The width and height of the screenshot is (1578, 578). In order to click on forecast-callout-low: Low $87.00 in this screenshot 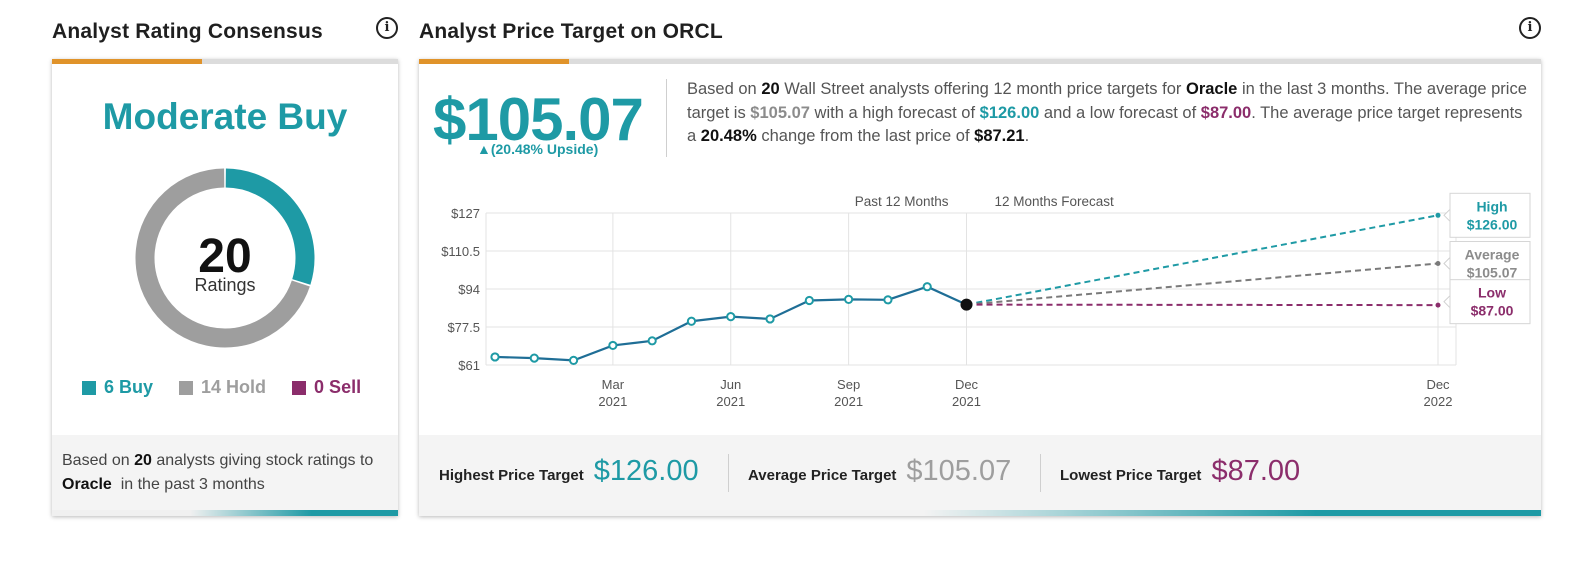, I will do `click(1487, 302)`.